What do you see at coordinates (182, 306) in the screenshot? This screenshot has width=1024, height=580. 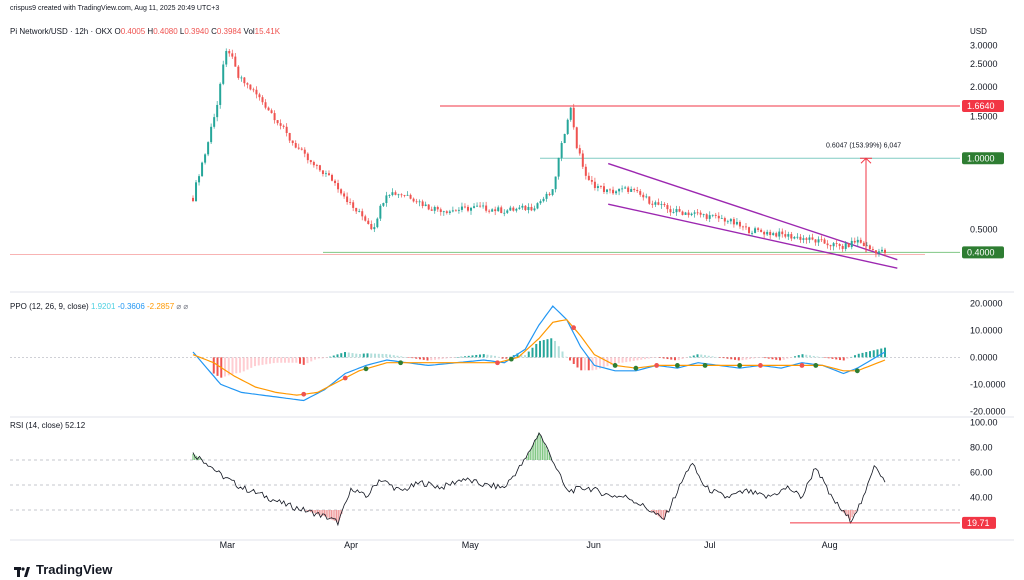 I see `eye-icon: ⌀ ⌀` at bounding box center [182, 306].